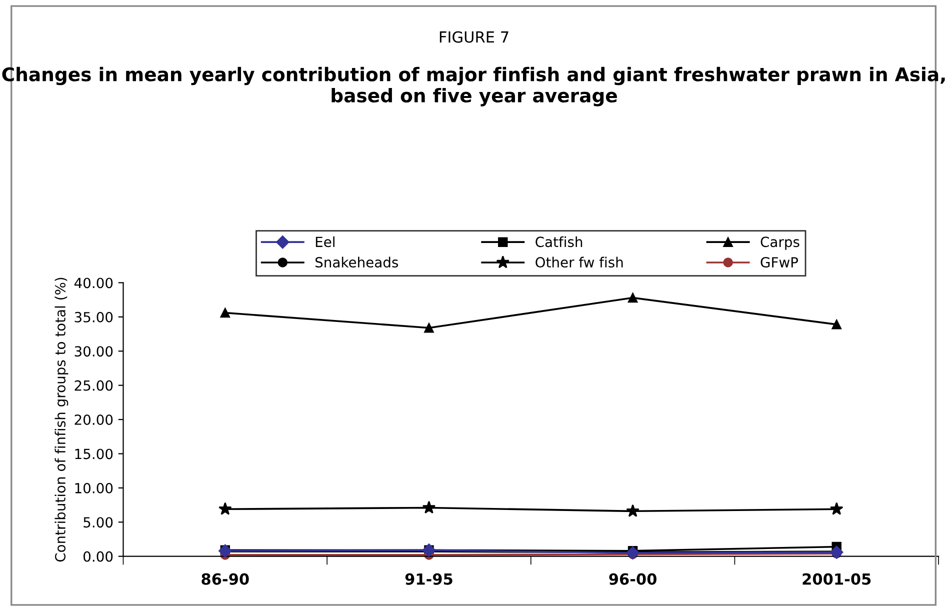 This screenshot has width=948, height=608. I want to click on y-tick-label: 10.00, so click(94, 488).